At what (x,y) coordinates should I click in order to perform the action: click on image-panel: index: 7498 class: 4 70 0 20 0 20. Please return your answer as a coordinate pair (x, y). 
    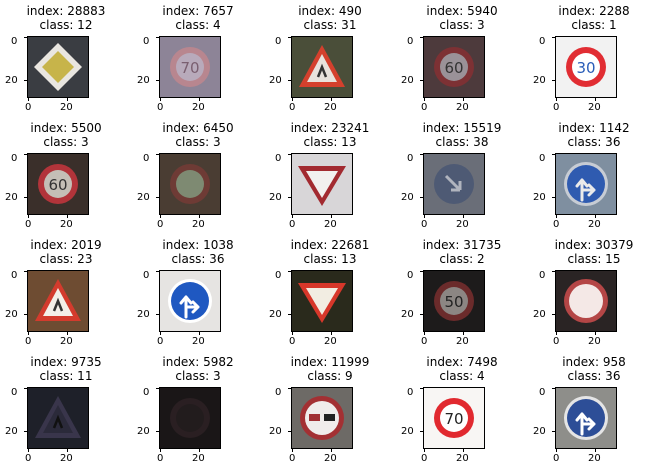
    Looking at the image, I should click on (462, 409).